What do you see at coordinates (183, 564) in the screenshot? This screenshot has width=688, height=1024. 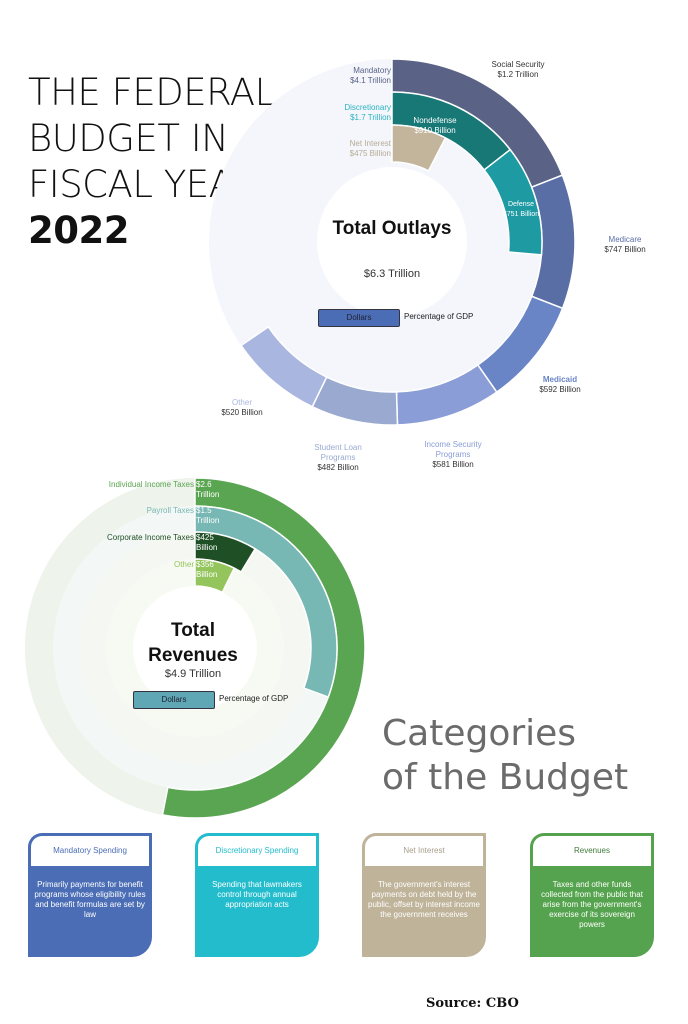 I see `label-other-rev: Other` at bounding box center [183, 564].